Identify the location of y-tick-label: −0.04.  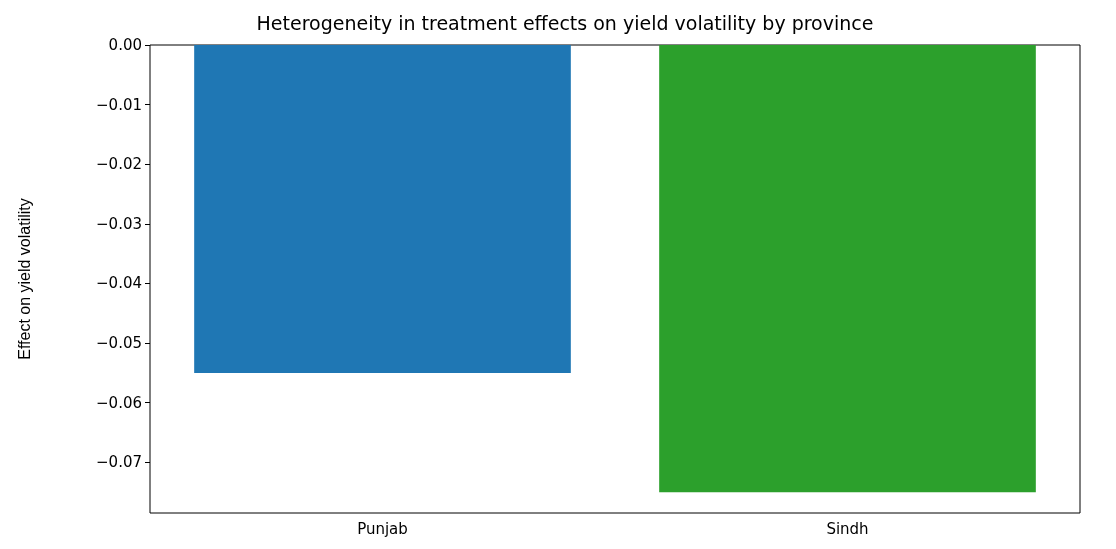
(119, 283).